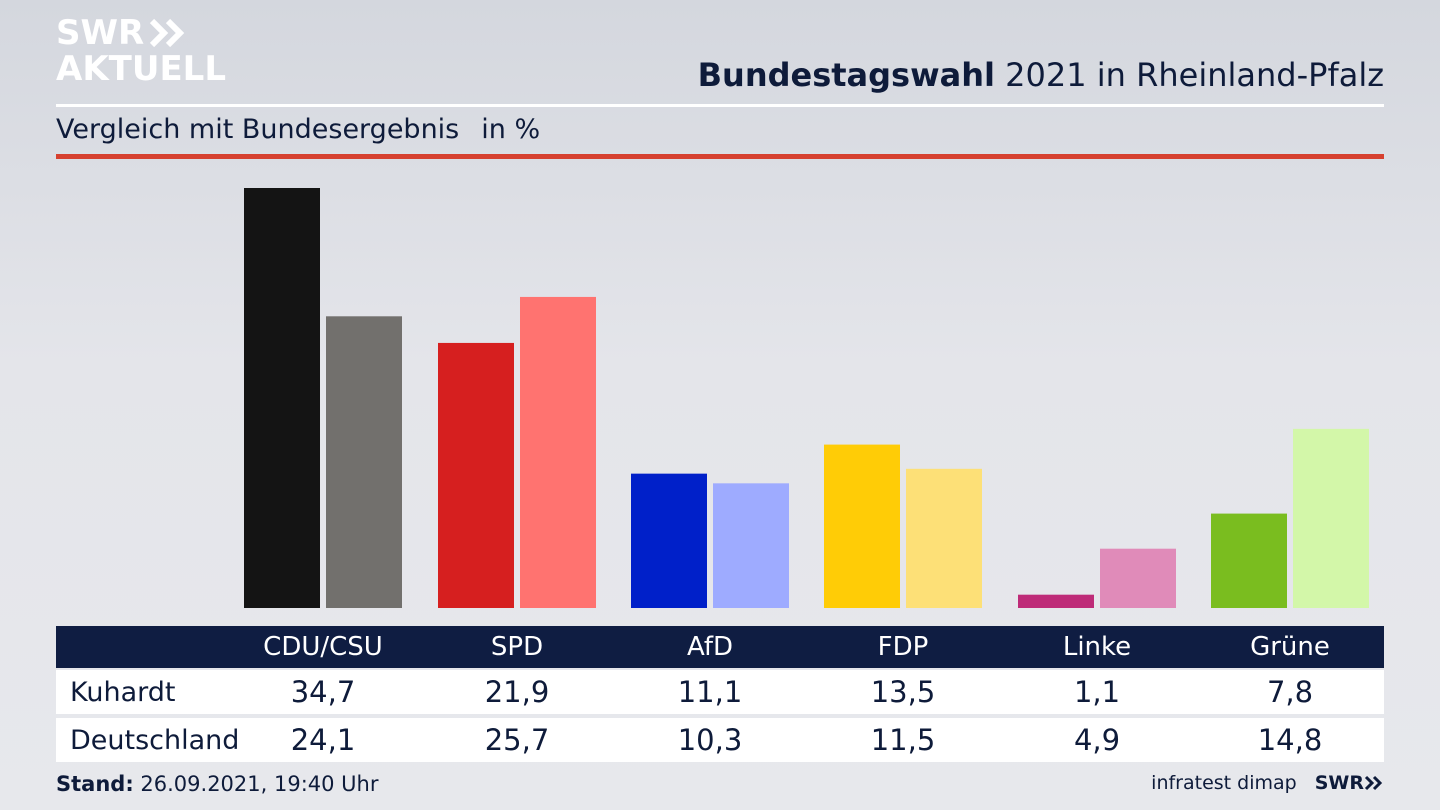 The width and height of the screenshot is (1440, 810). I want to click on category-label-cdu-csu: CDU/CSU, so click(323, 647).